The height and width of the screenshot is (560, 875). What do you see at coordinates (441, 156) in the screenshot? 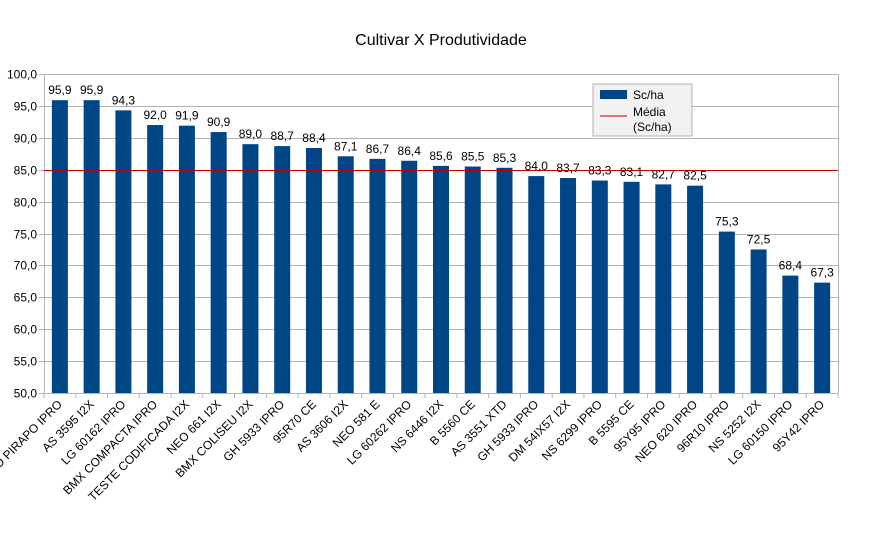
I see `data-label: 85,6` at bounding box center [441, 156].